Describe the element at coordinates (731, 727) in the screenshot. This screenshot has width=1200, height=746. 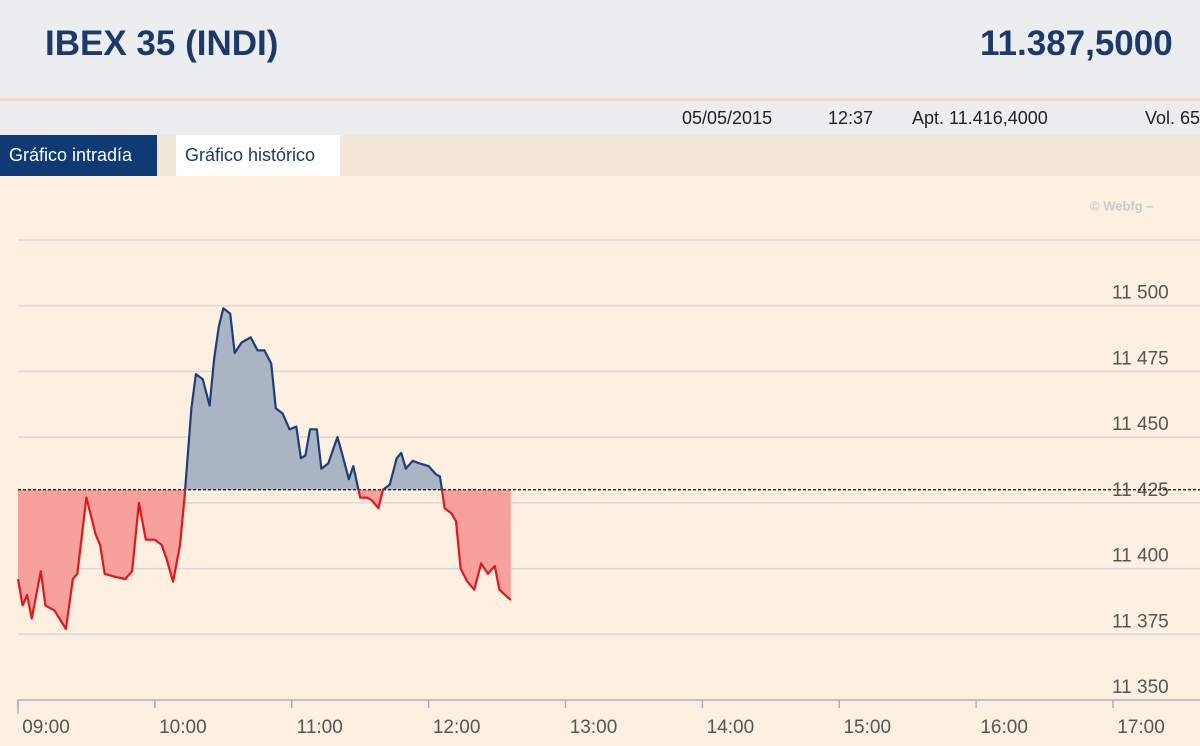
I see `x-tick-label: 14:00` at that location.